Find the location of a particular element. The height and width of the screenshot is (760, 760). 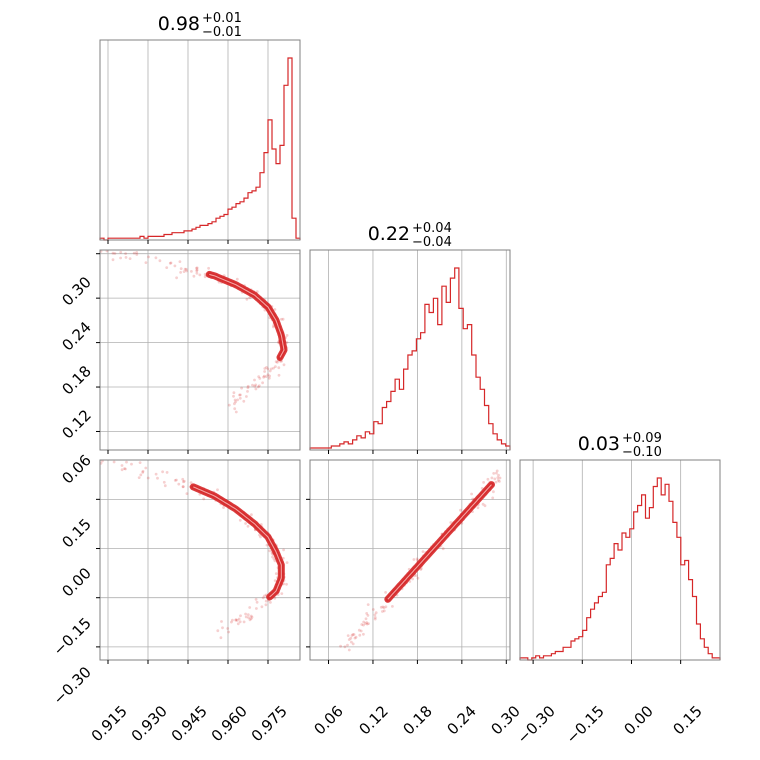

title-p2-minus: −0.10 is located at coordinates (642, 452).